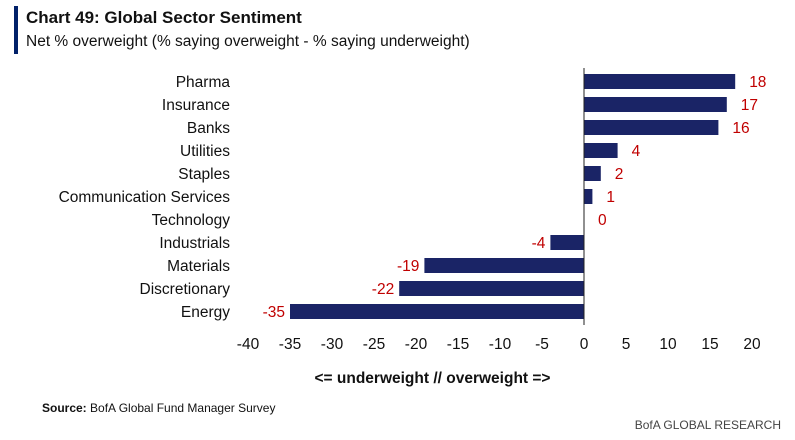 Image resolution: width=795 pixels, height=440 pixels. I want to click on data-label: 16, so click(740, 128).